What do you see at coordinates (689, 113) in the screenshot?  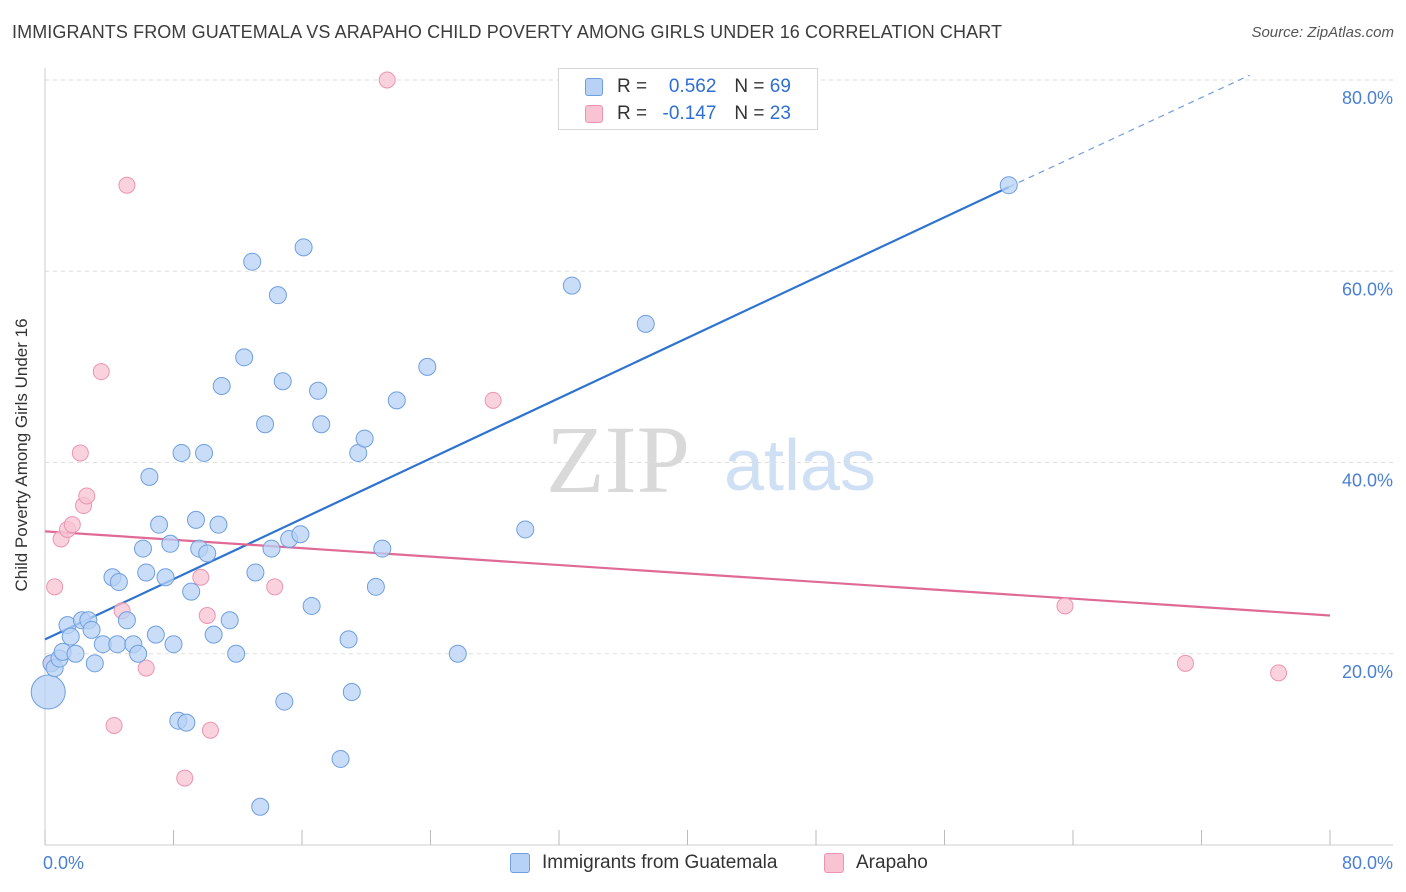 I see `arapaho-r-value: -0.147` at bounding box center [689, 113].